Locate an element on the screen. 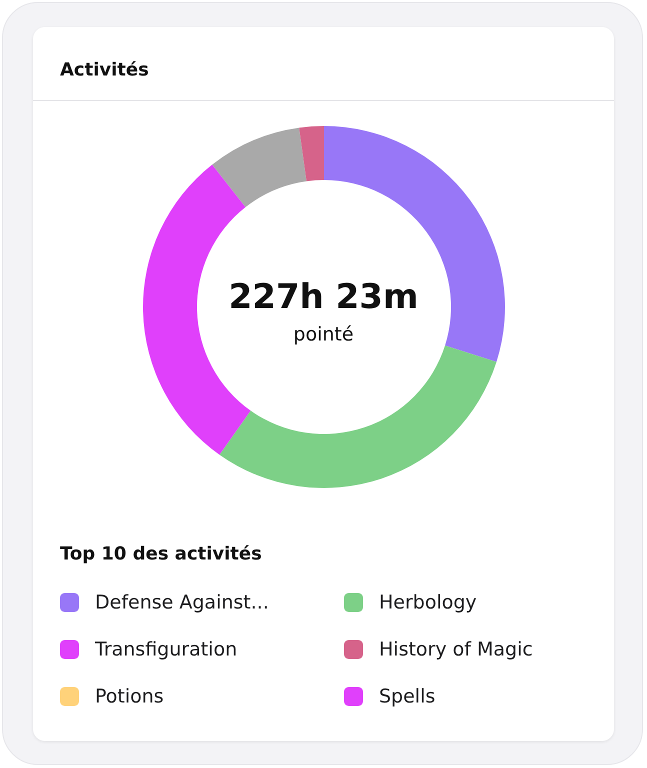 This screenshot has height=768, width=647. legend-label: History of Magic is located at coordinates (456, 649).